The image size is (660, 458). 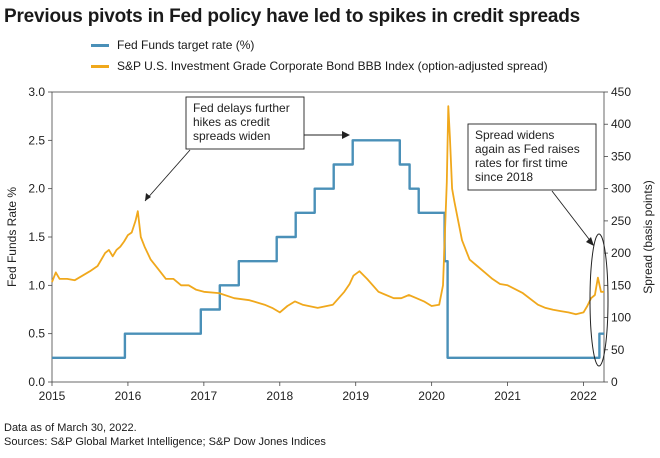 What do you see at coordinates (583, 396) in the screenshot?
I see `x-tick-label: 2022` at bounding box center [583, 396].